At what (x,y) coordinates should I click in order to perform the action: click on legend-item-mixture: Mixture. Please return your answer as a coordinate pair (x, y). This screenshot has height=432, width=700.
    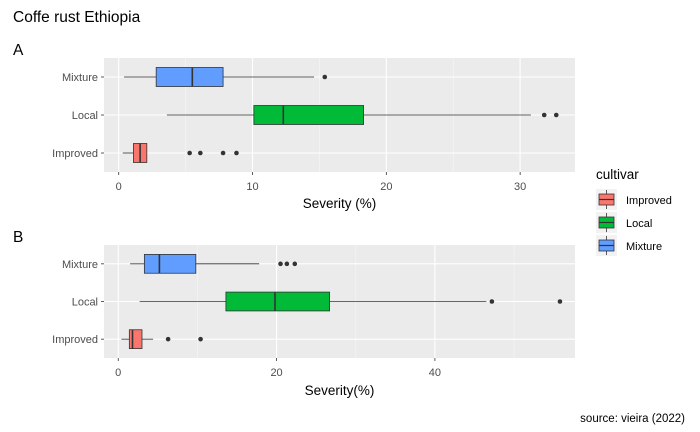
    Looking at the image, I should click on (629, 245).